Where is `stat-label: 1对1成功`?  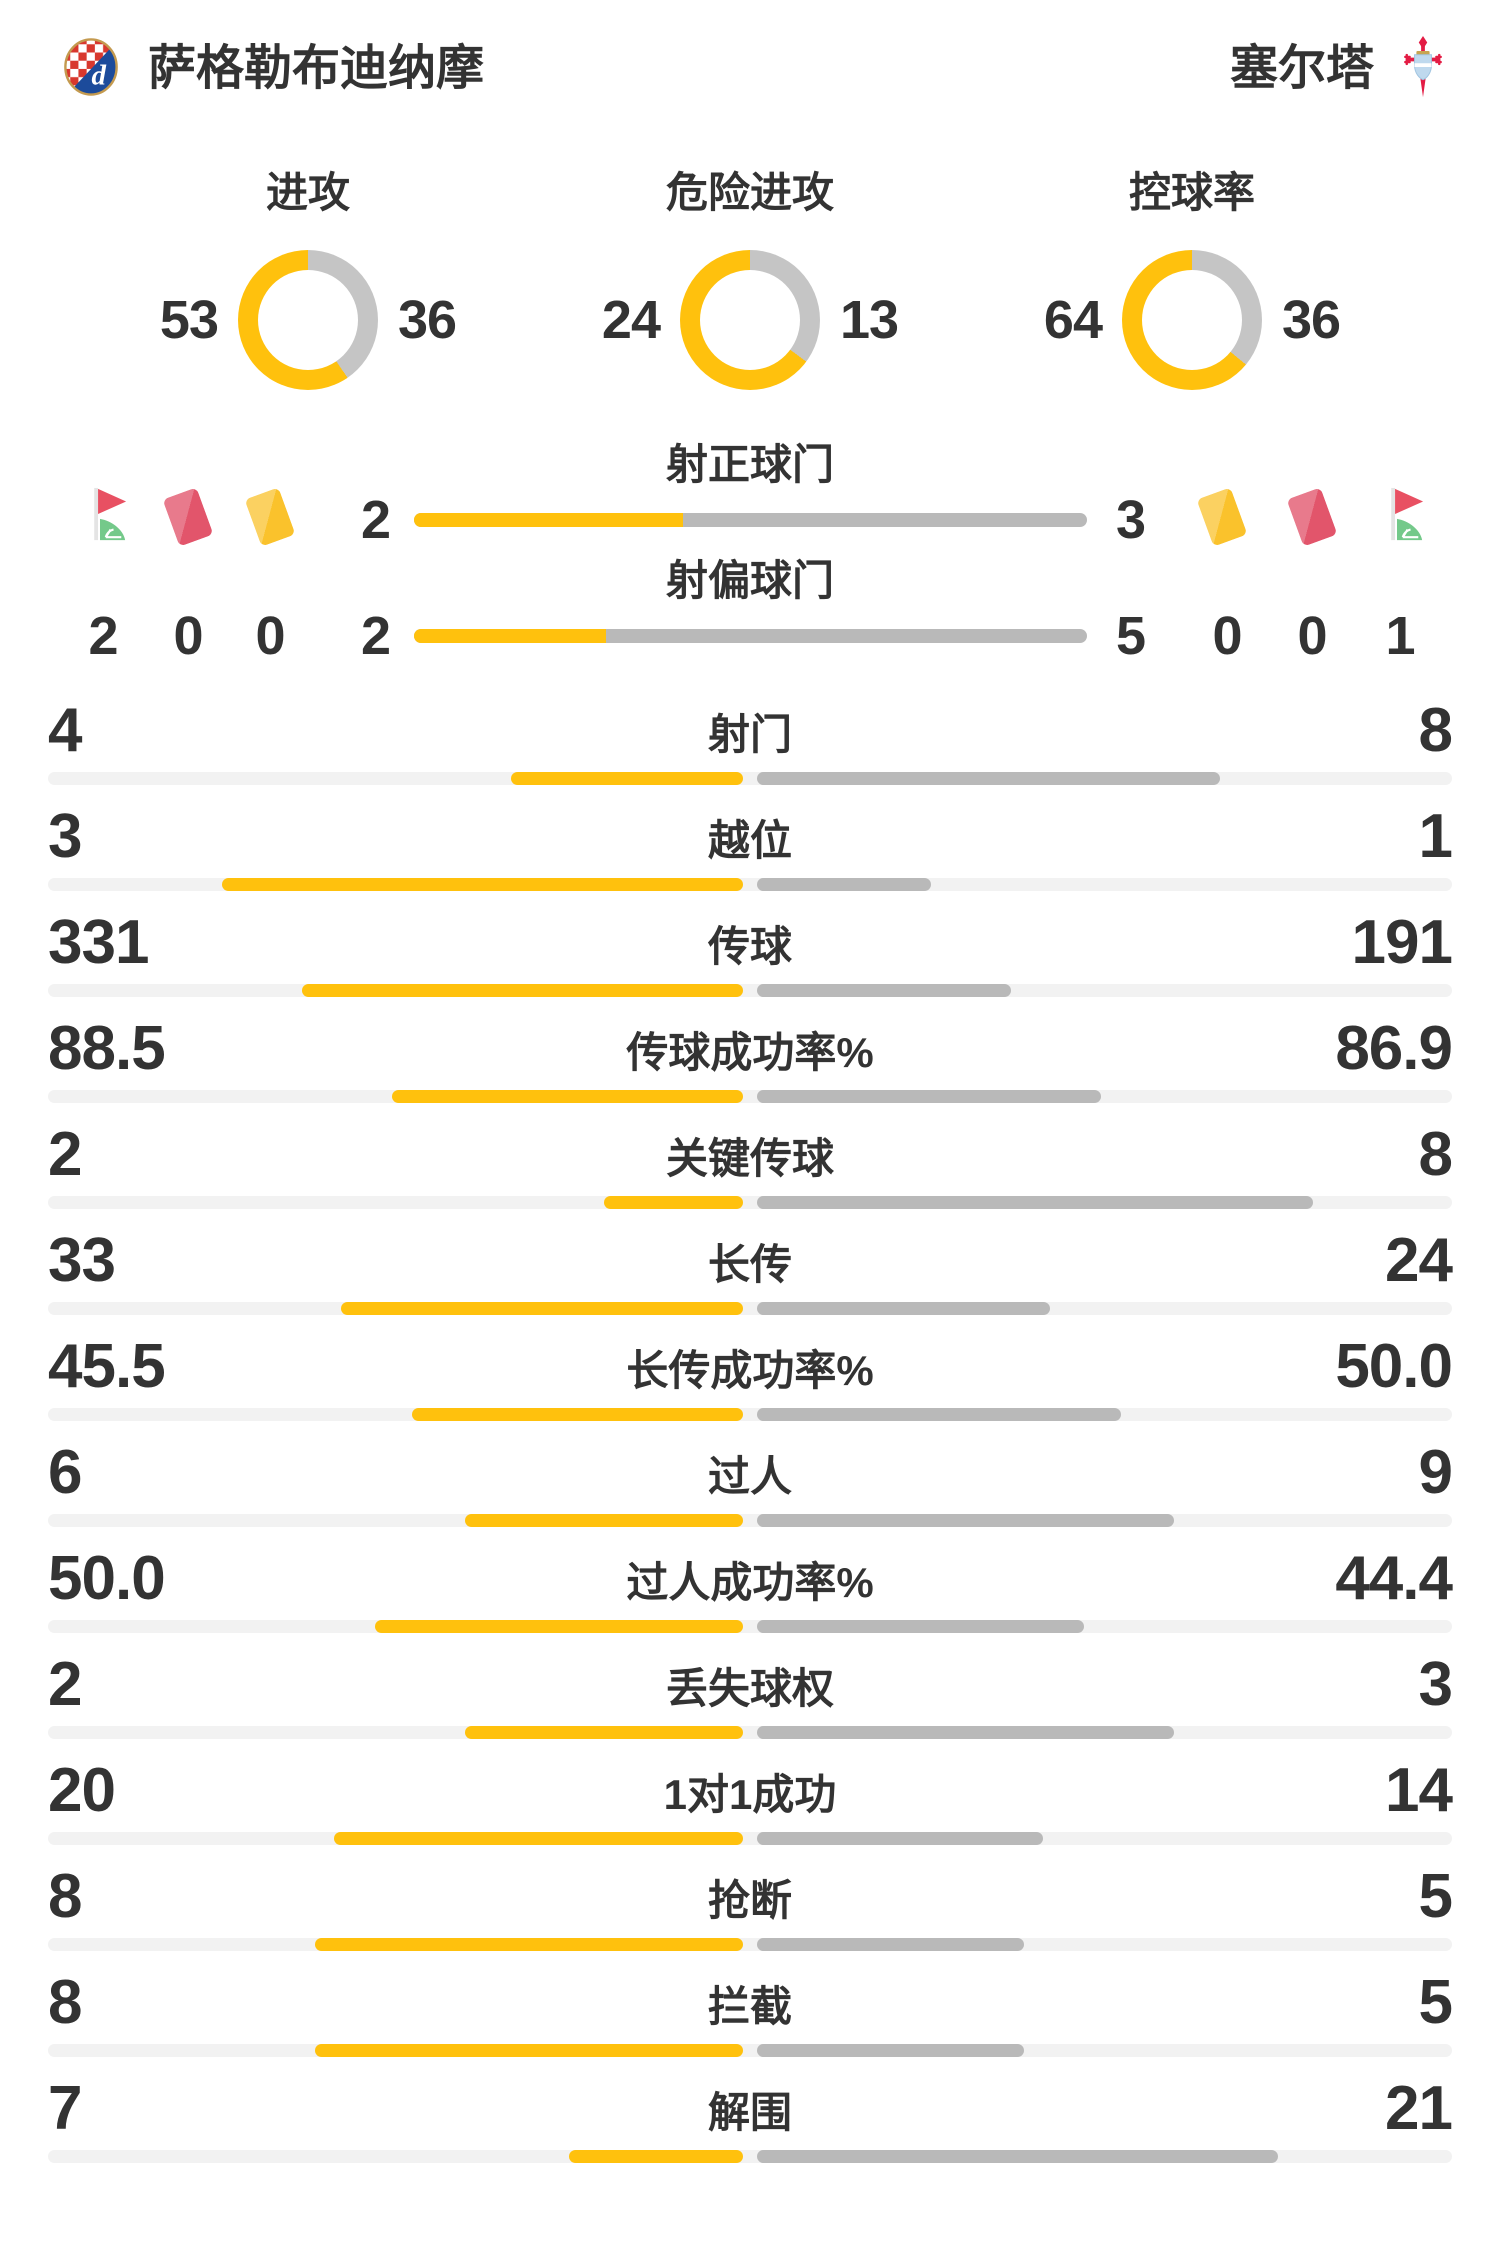 stat-label: 1对1成功 is located at coordinates (750, 1794).